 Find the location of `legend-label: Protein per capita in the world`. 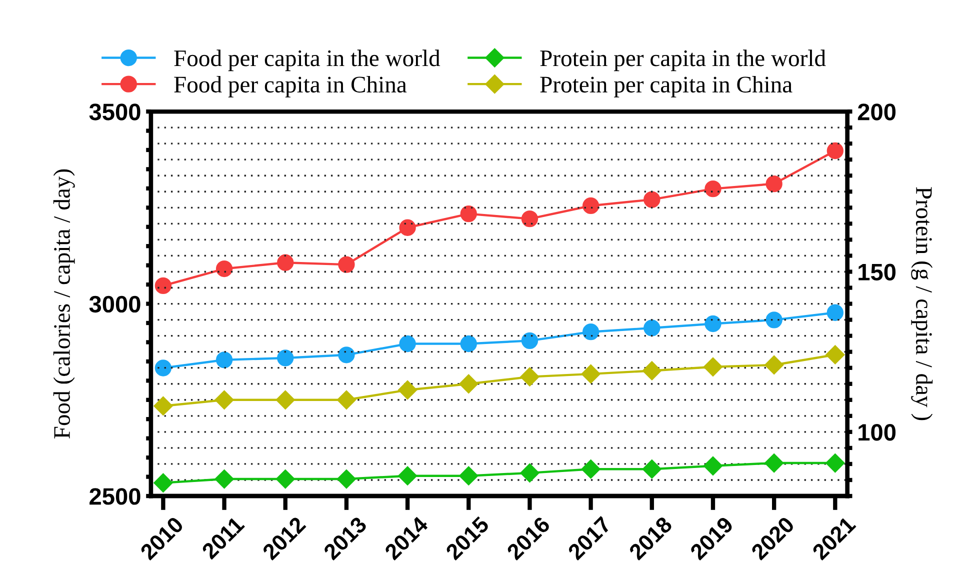

legend-label: Protein per capita in the world is located at coordinates (683, 61).